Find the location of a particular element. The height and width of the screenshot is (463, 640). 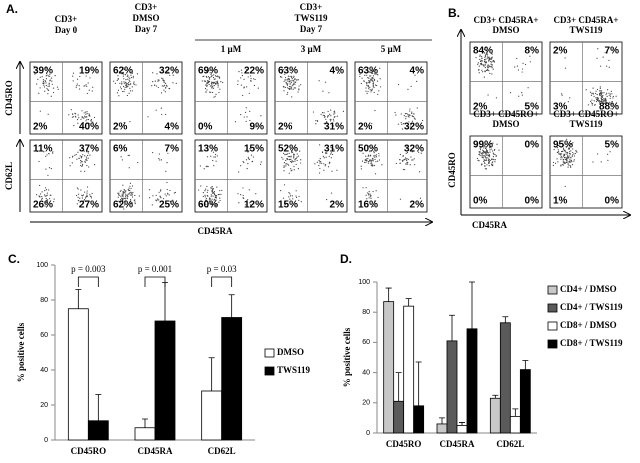

p-value: p = 0.001 is located at coordinates (155, 269).